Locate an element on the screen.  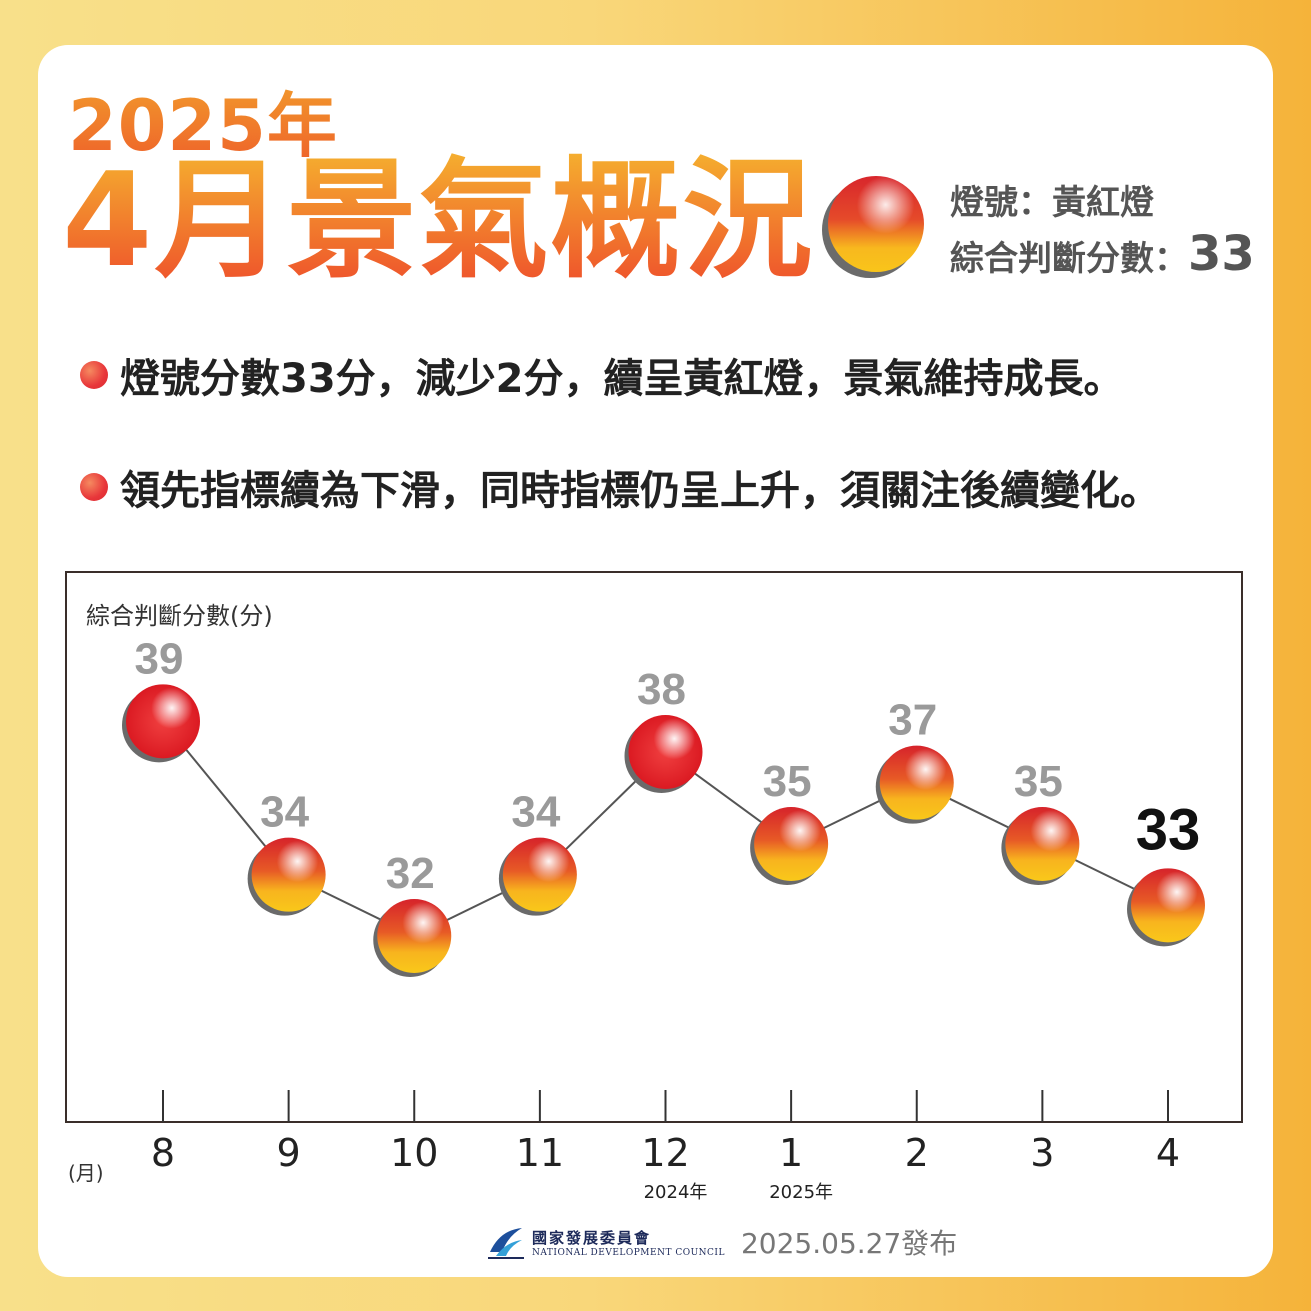
x-tick-label: 10 is located at coordinates (414, 1153).